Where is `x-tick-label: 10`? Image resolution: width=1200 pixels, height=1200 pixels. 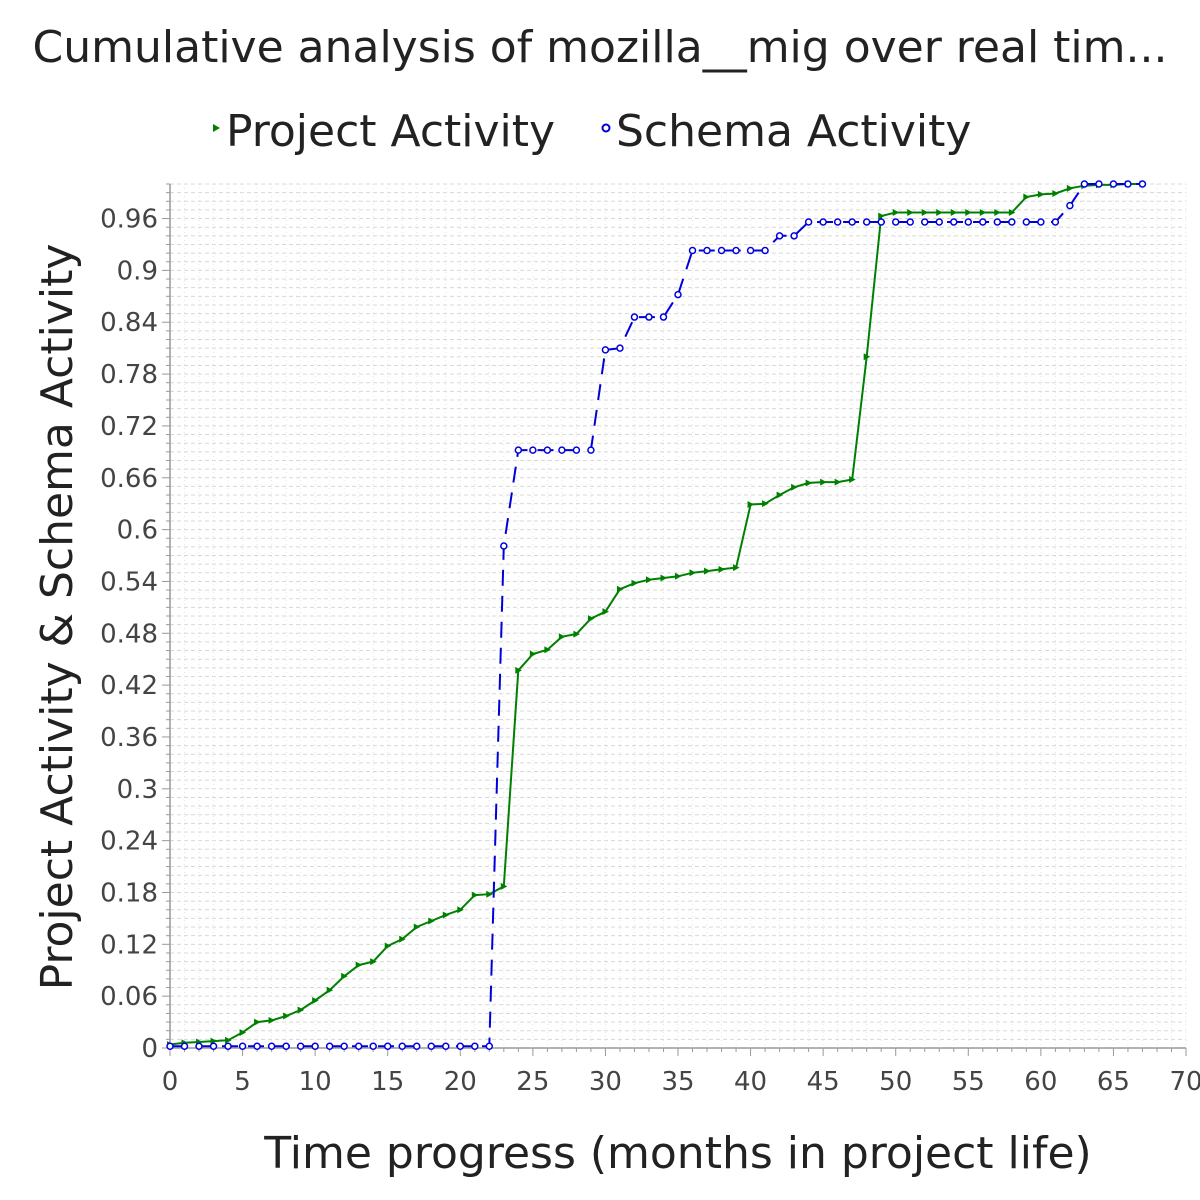 x-tick-label: 10 is located at coordinates (315, 1082).